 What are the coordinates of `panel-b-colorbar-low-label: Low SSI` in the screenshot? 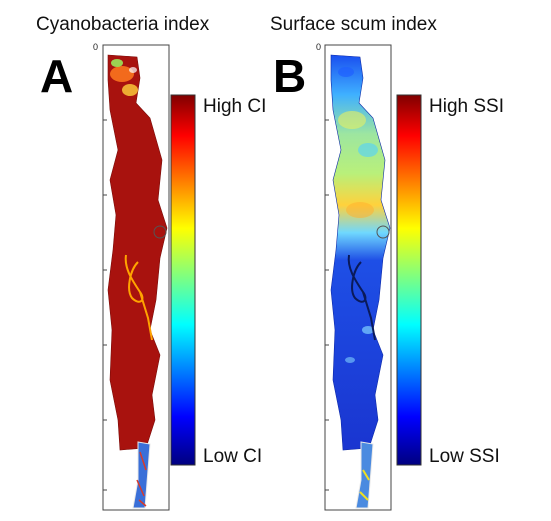 It's located at (464, 456).